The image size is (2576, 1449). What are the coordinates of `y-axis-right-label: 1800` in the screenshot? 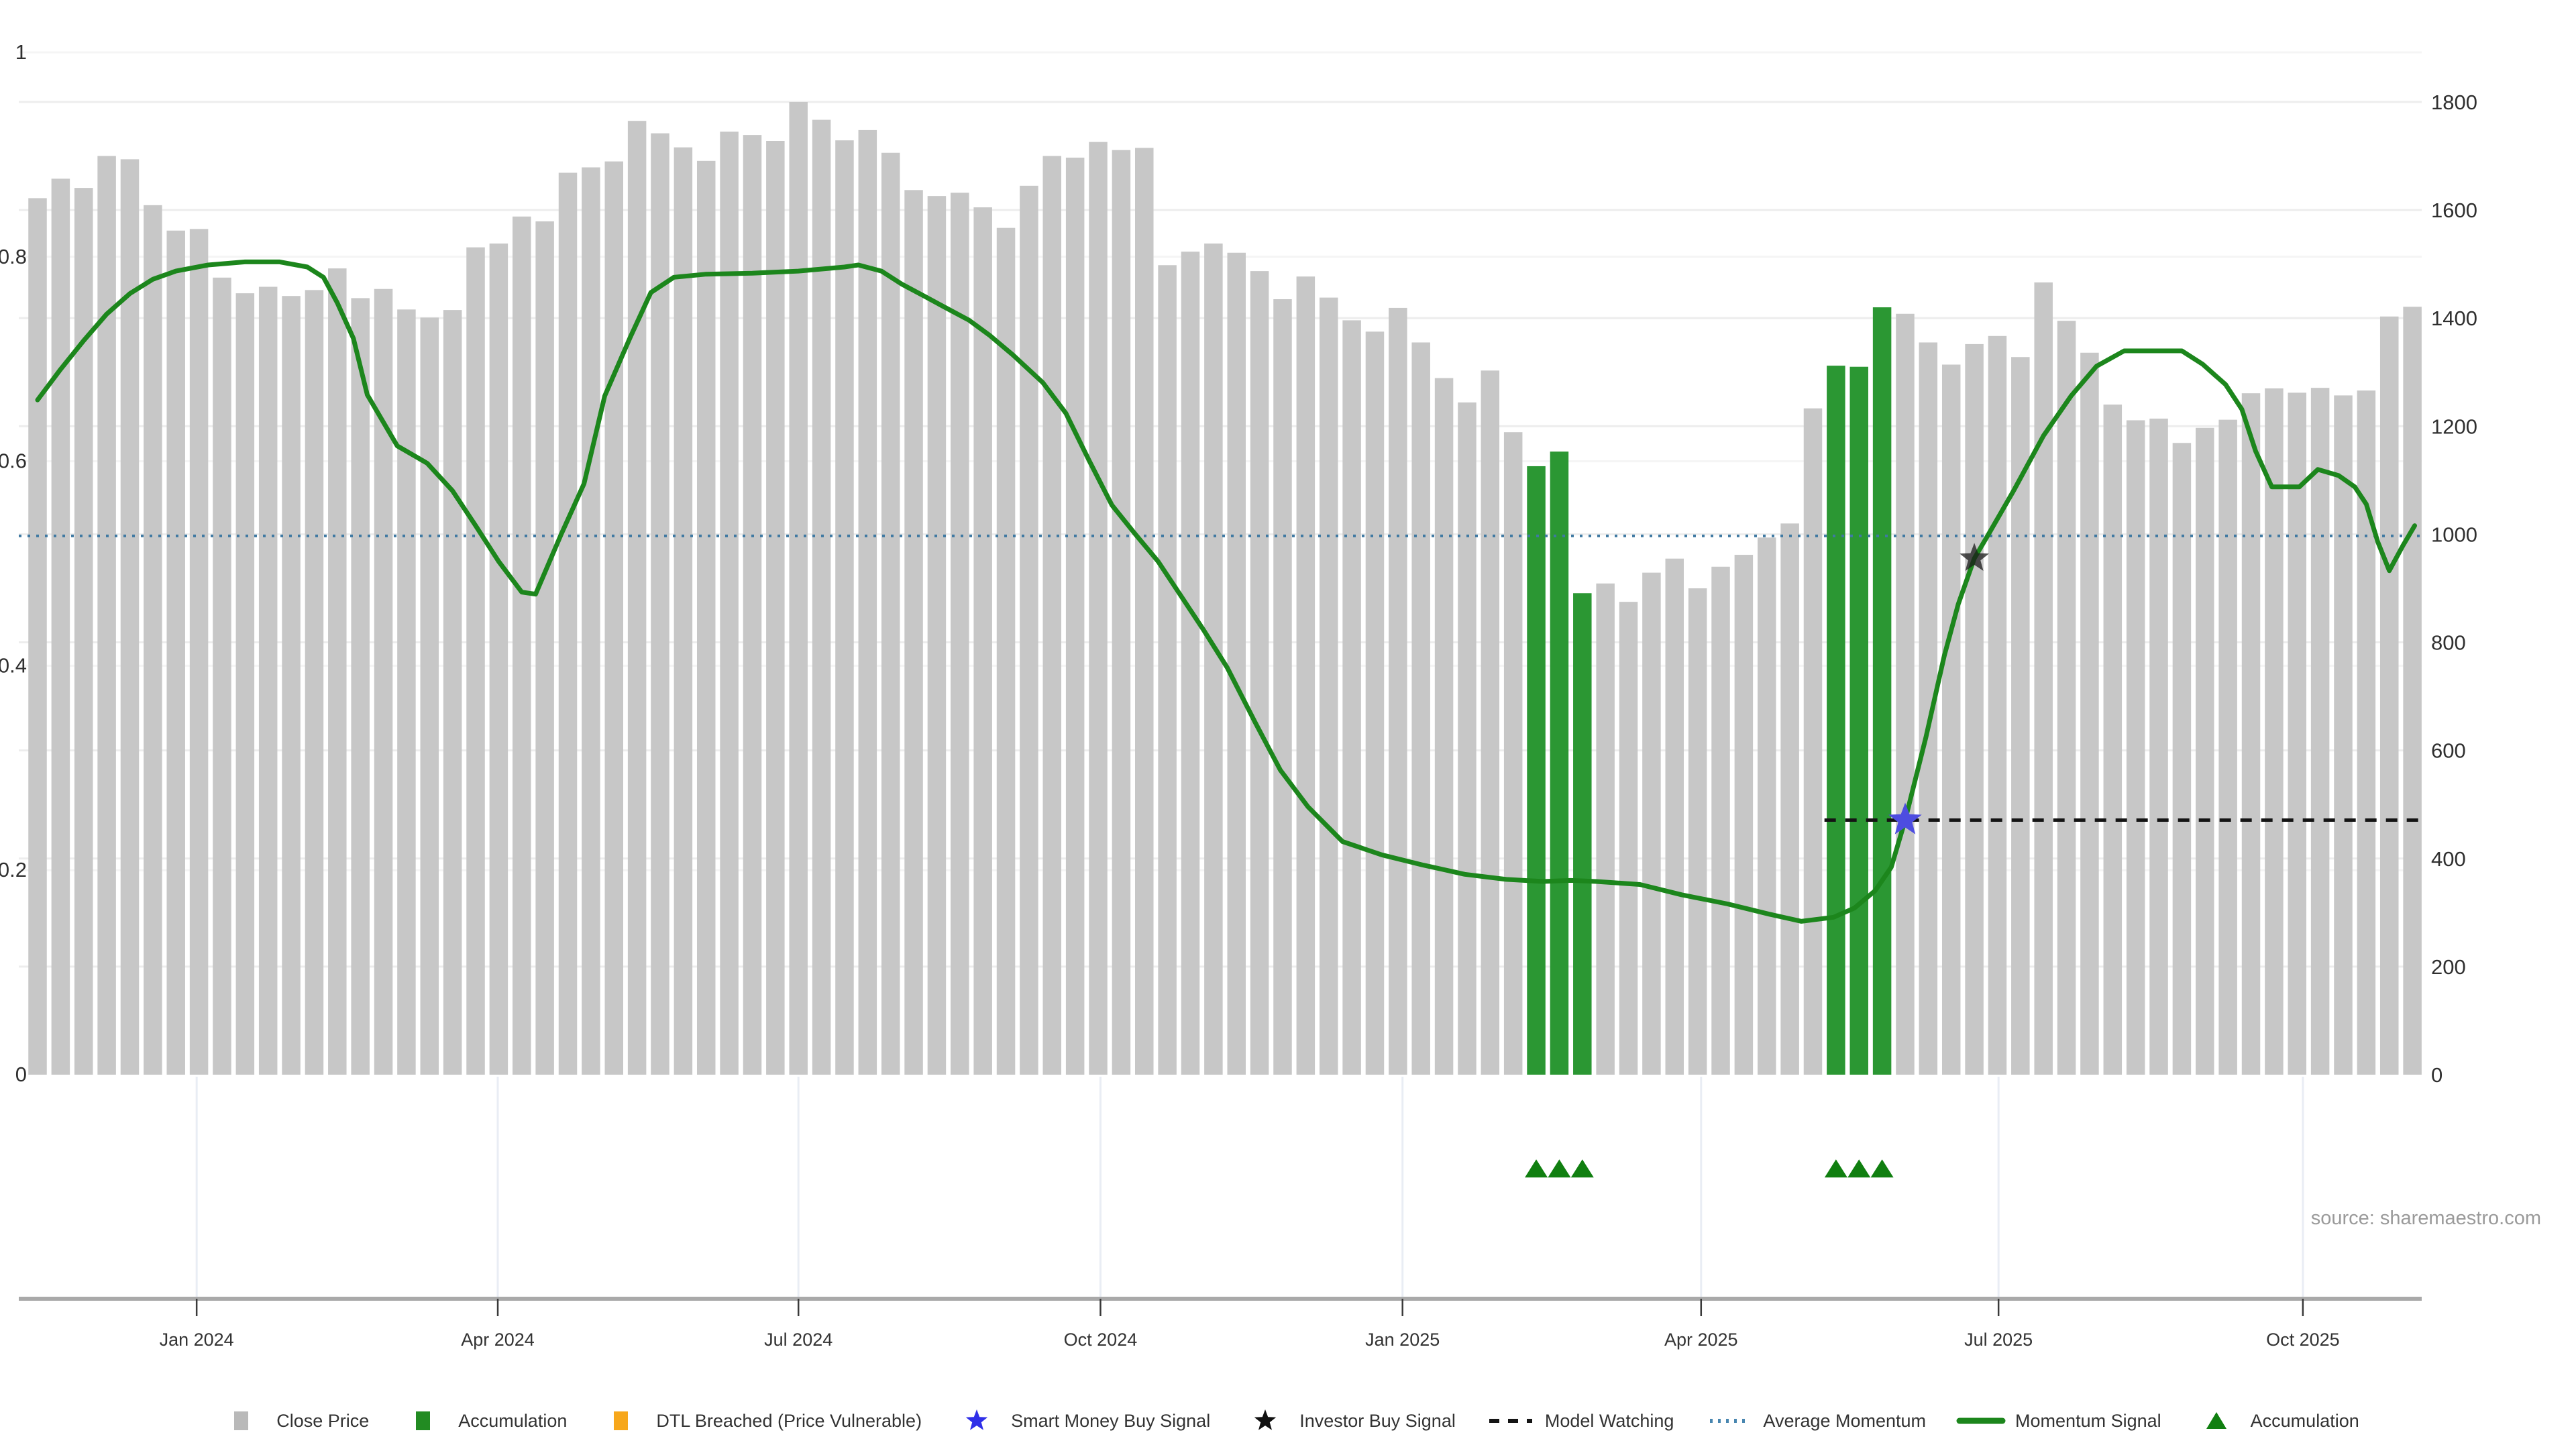 It's located at (2454, 102).